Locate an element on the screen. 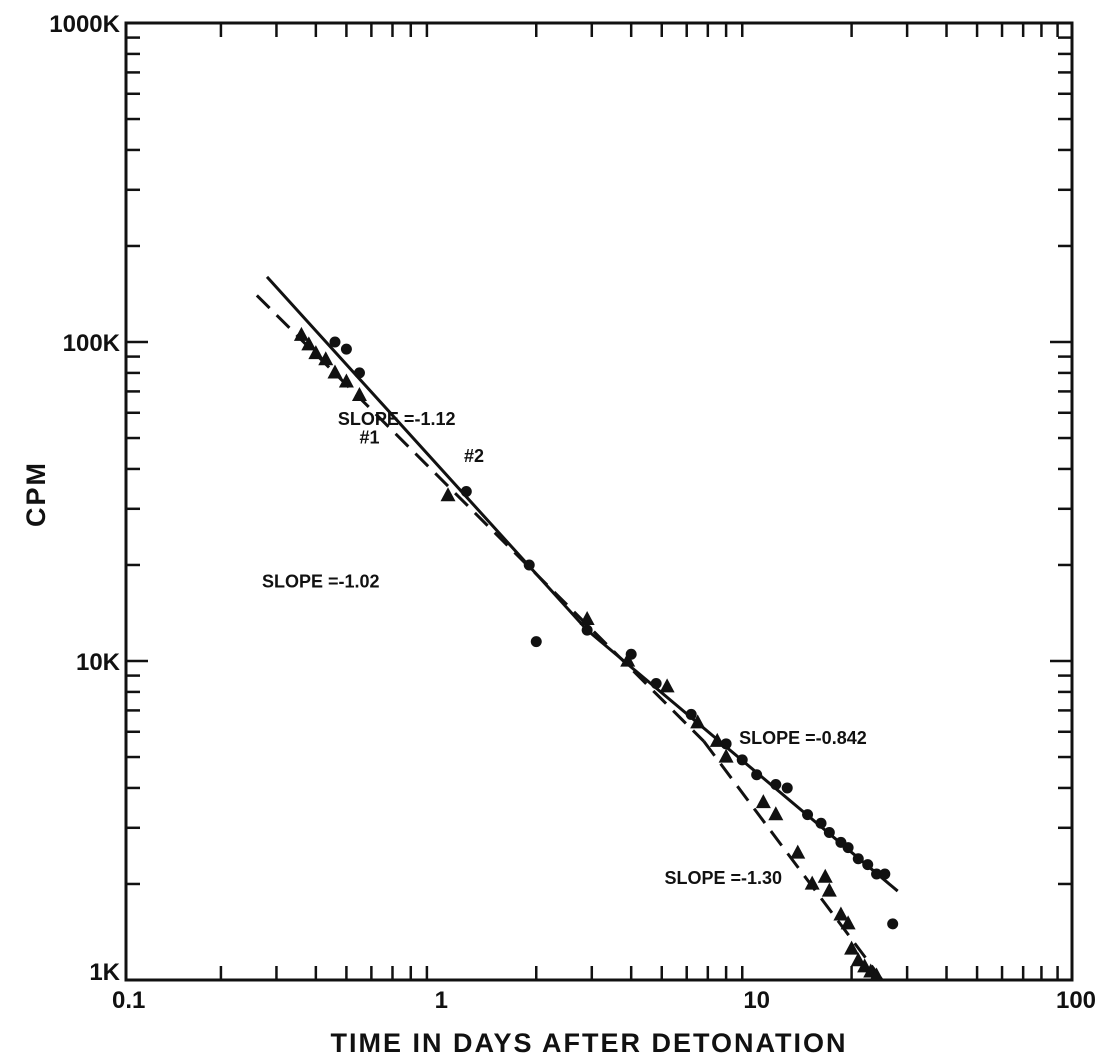 This screenshot has height=1062, width=1108. x-tick-label: 0.1 is located at coordinates (128, 1000).